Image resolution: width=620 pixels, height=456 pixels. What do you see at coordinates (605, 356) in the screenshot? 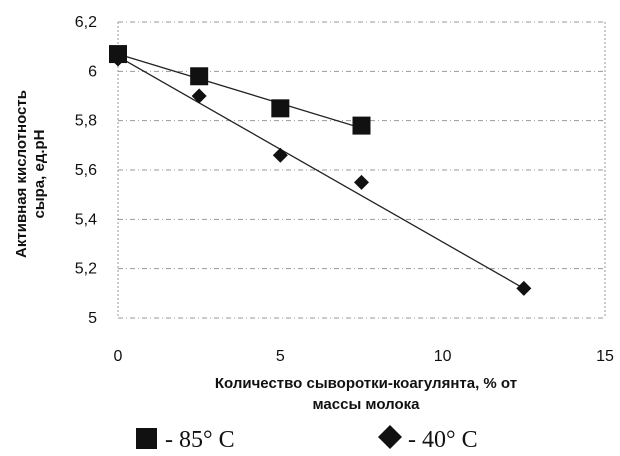
I see `x-tick-label: 15` at bounding box center [605, 356].